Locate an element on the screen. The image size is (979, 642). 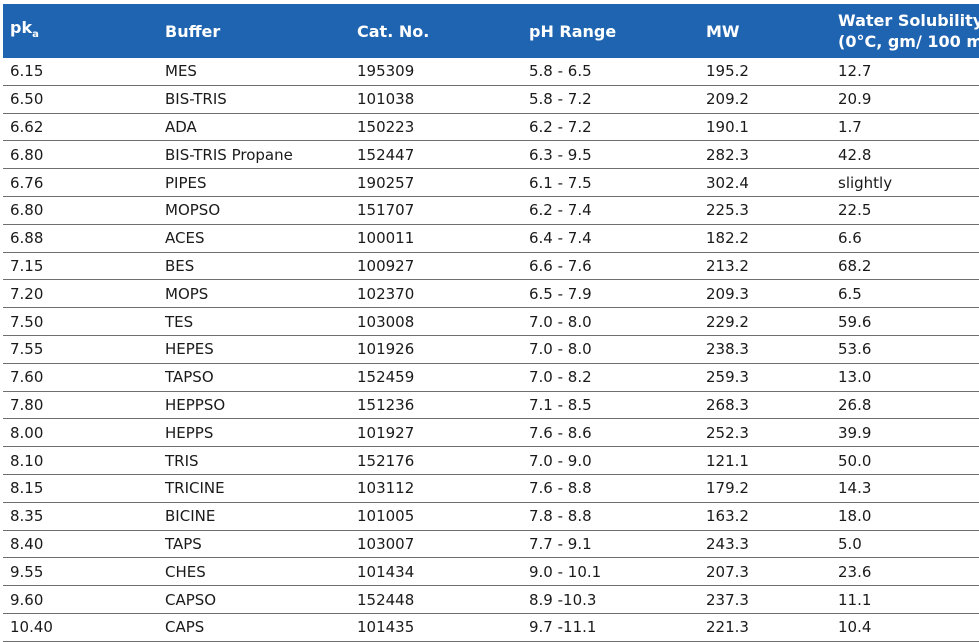
cell-buffer: HEPES is located at coordinates (254, 349).